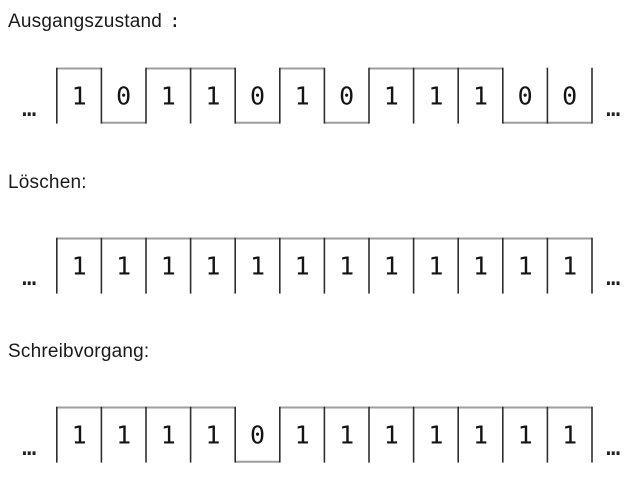 This screenshot has height=478, width=641. I want to click on section-title-loeschen: Löschen:, so click(47, 183).